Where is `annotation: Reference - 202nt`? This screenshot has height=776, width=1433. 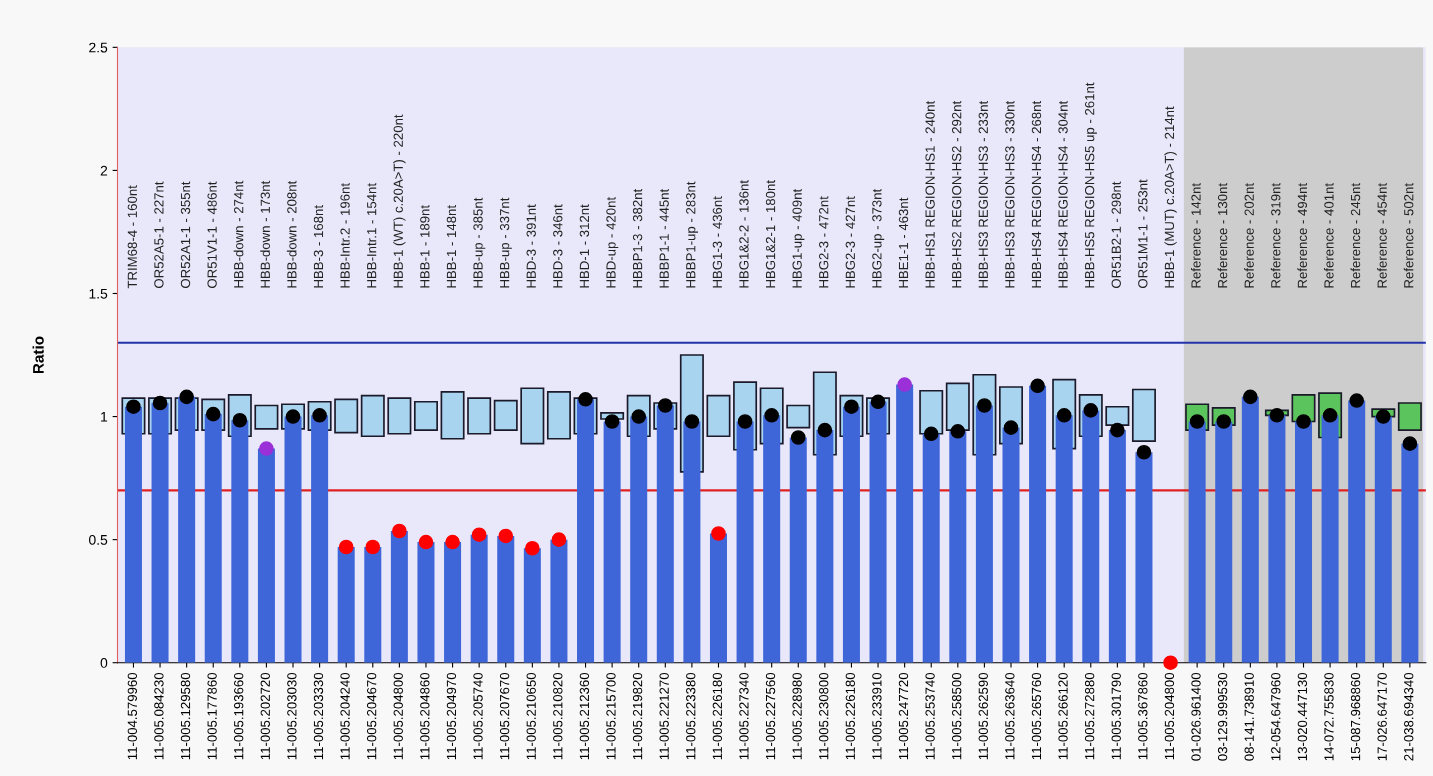
annotation: Reference - 202nt is located at coordinates (1249, 235).